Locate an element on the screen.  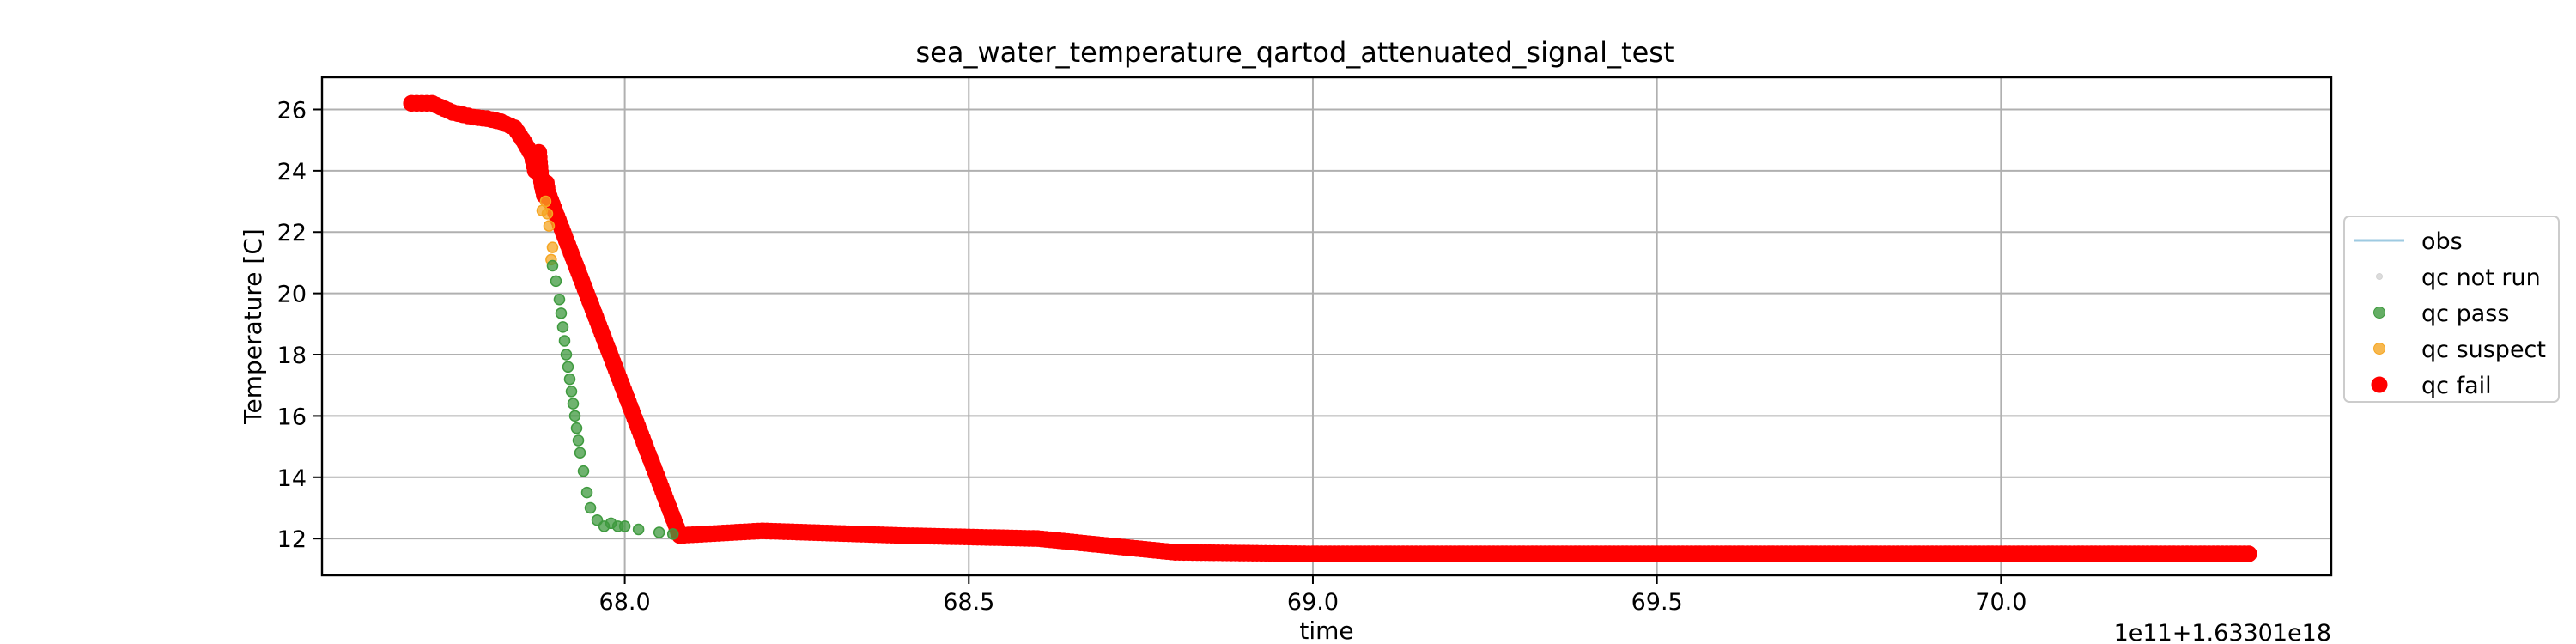
y-tick-label: 12 is located at coordinates (292, 539).